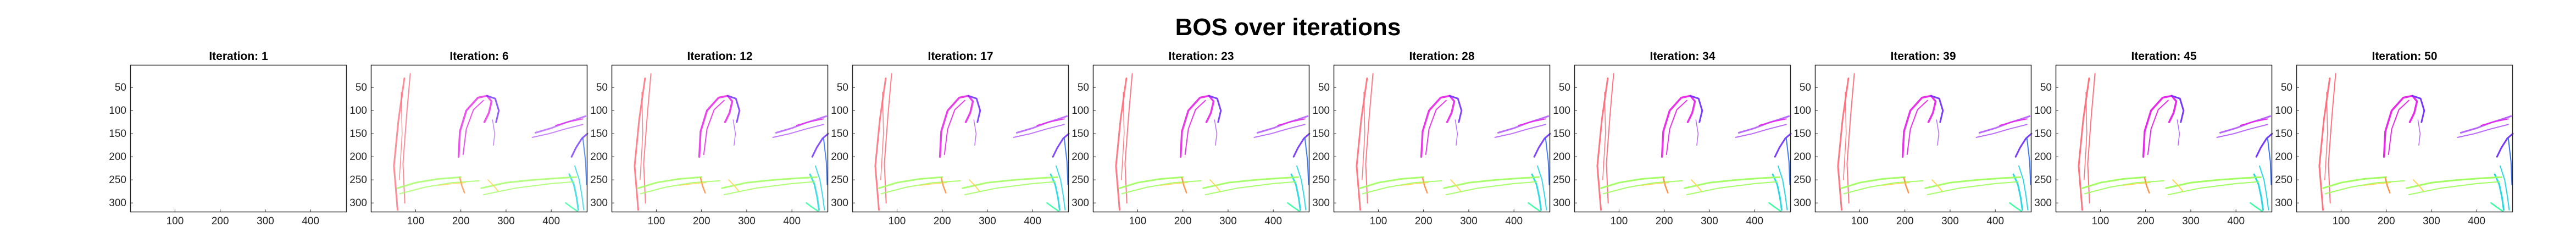 Image resolution: width=2576 pixels, height=232 pixels. Describe the element at coordinates (1442, 56) in the screenshot. I see `subplot-title: Iteration: 28` at that location.